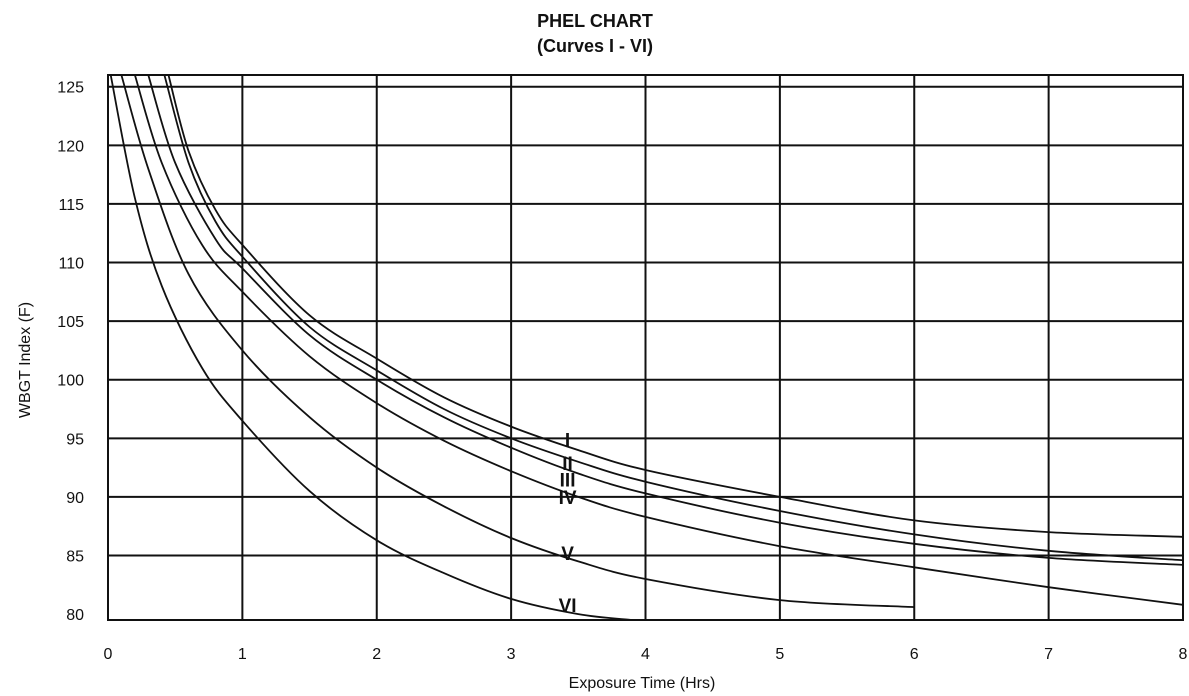  I want to click on y-tick-label: 85, so click(75, 557).